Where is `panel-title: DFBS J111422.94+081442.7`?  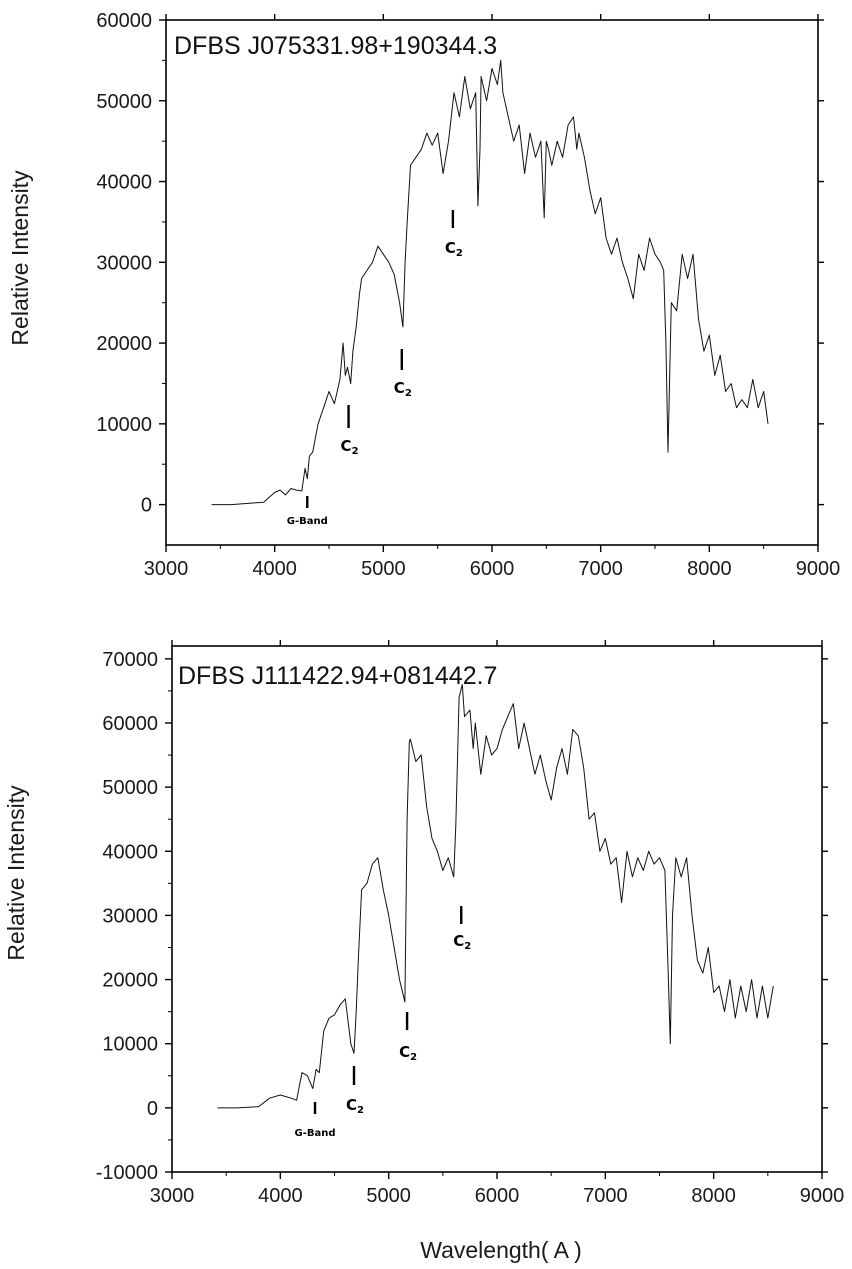 panel-title: DFBS J111422.94+081442.7 is located at coordinates (337, 676).